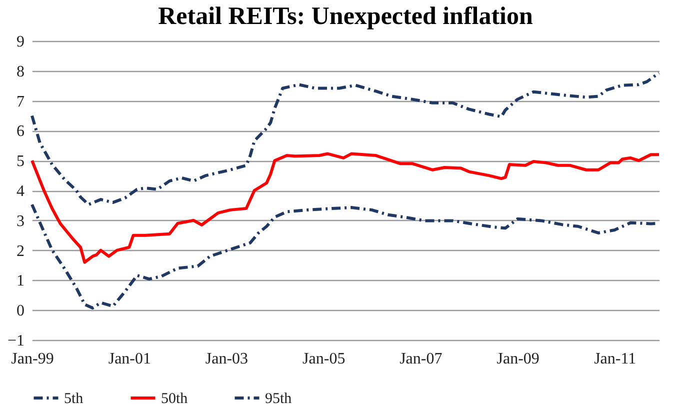 This screenshot has height=412, width=673. What do you see at coordinates (74, 399) in the screenshot?
I see `legend-label: 5th` at bounding box center [74, 399].